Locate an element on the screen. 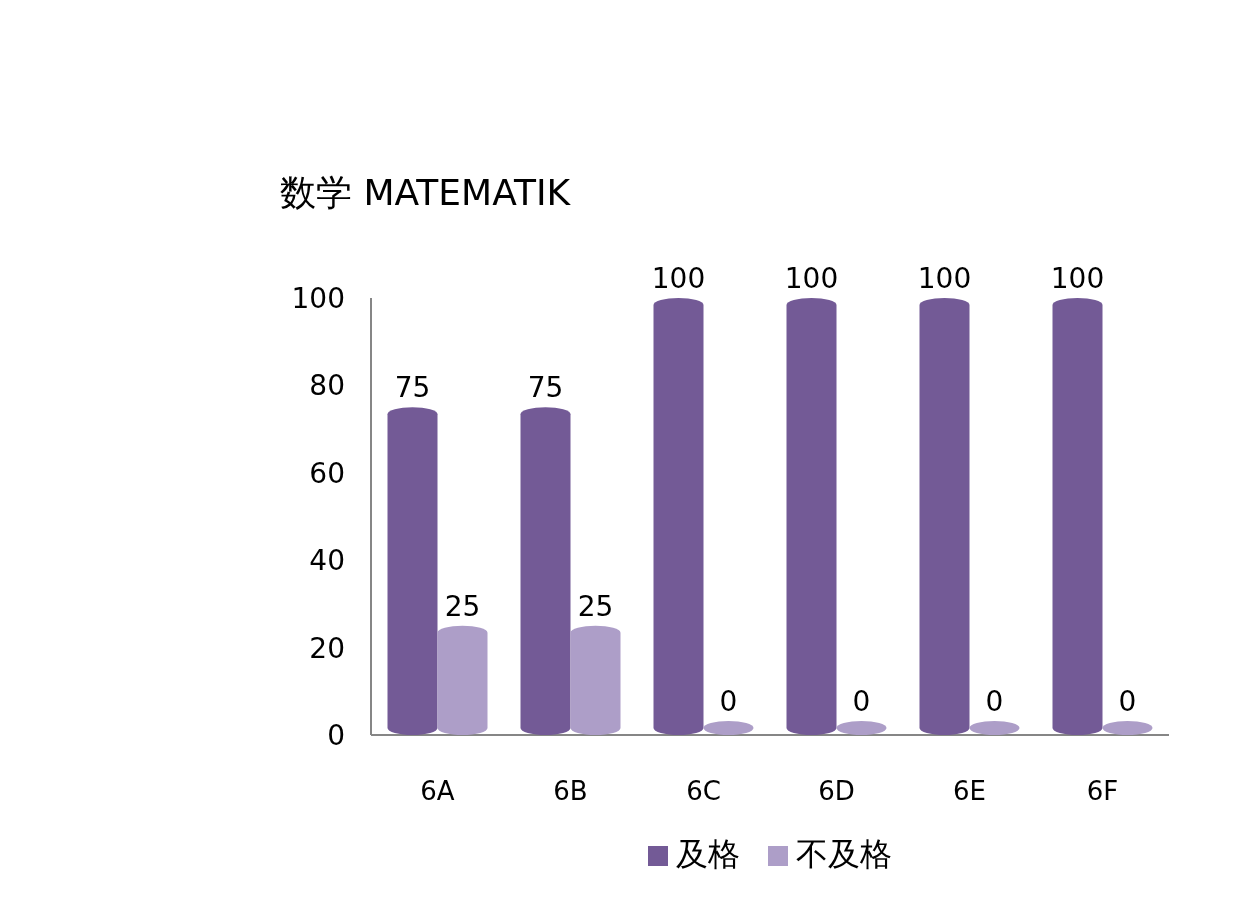 Image resolution: width=1251 pixels, height=897 pixels. x-tick-label: 6D is located at coordinates (836, 791).